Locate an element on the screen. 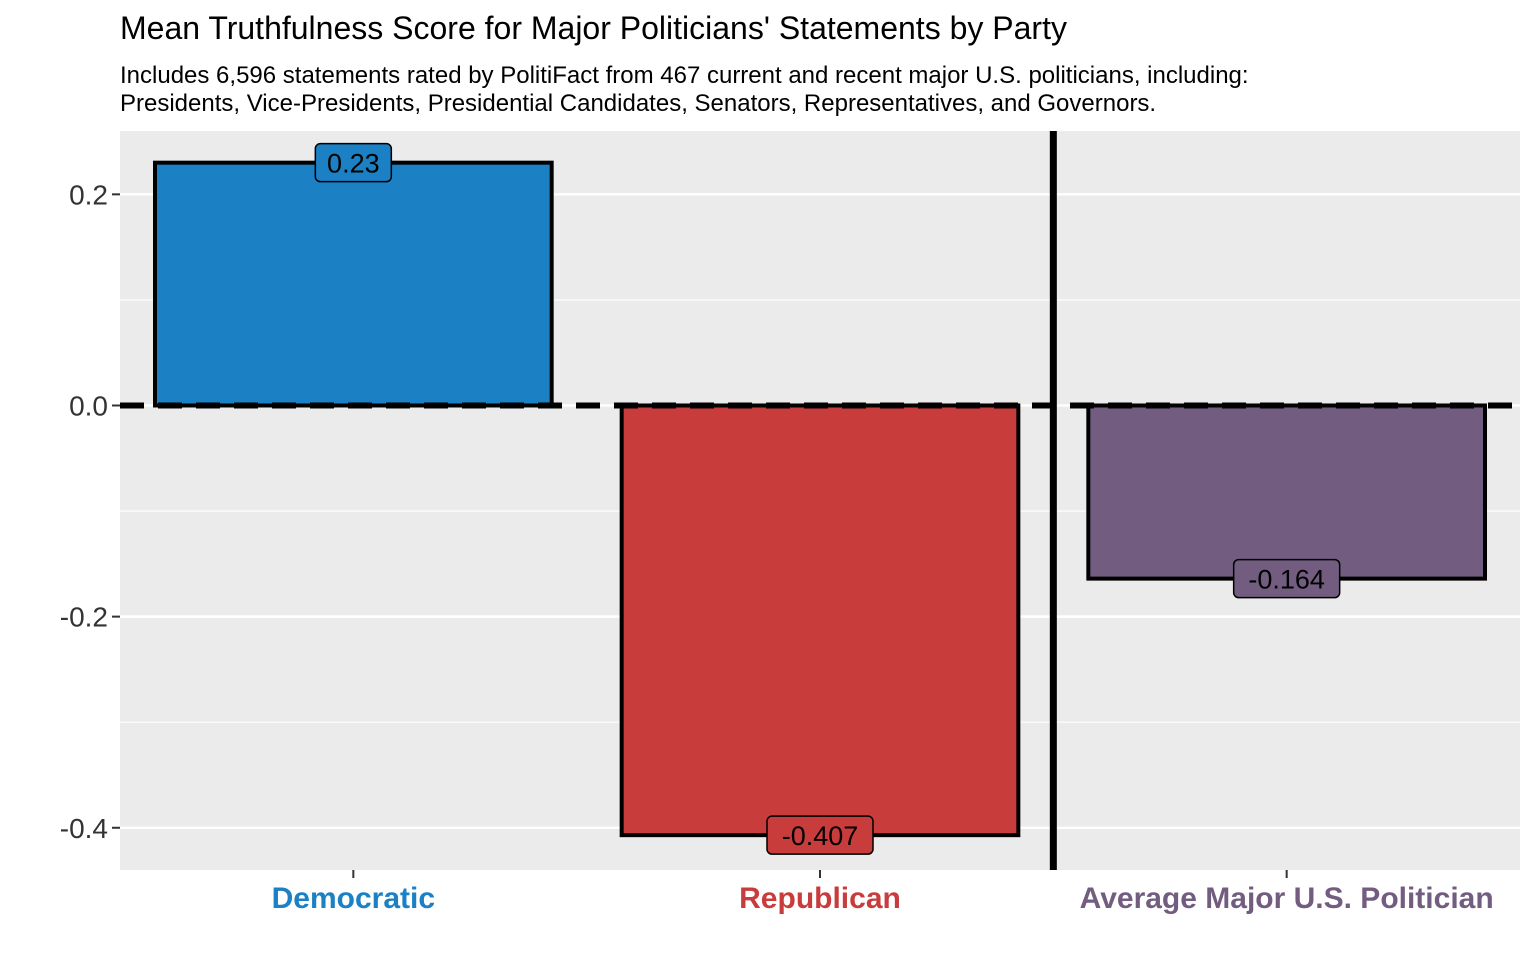  data-label: -0.164 is located at coordinates (1286, 580).